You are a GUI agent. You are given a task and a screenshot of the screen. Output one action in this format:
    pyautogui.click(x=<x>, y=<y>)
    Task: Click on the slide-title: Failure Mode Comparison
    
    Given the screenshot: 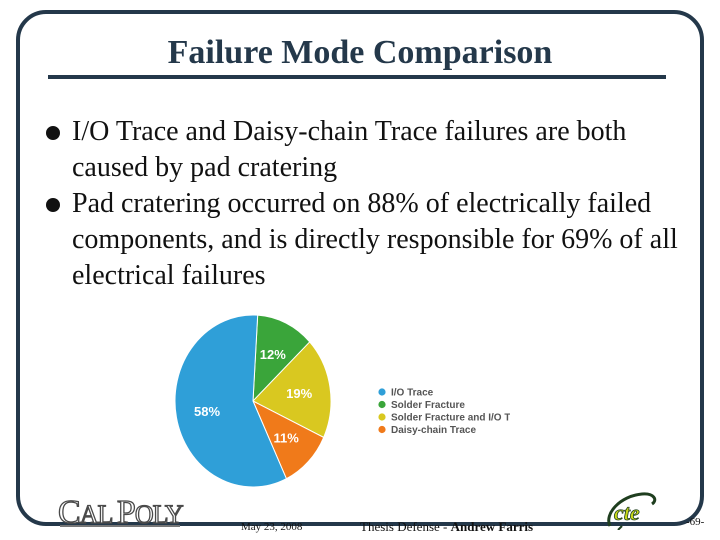 What is the action you would take?
    pyautogui.click(x=360, y=52)
    